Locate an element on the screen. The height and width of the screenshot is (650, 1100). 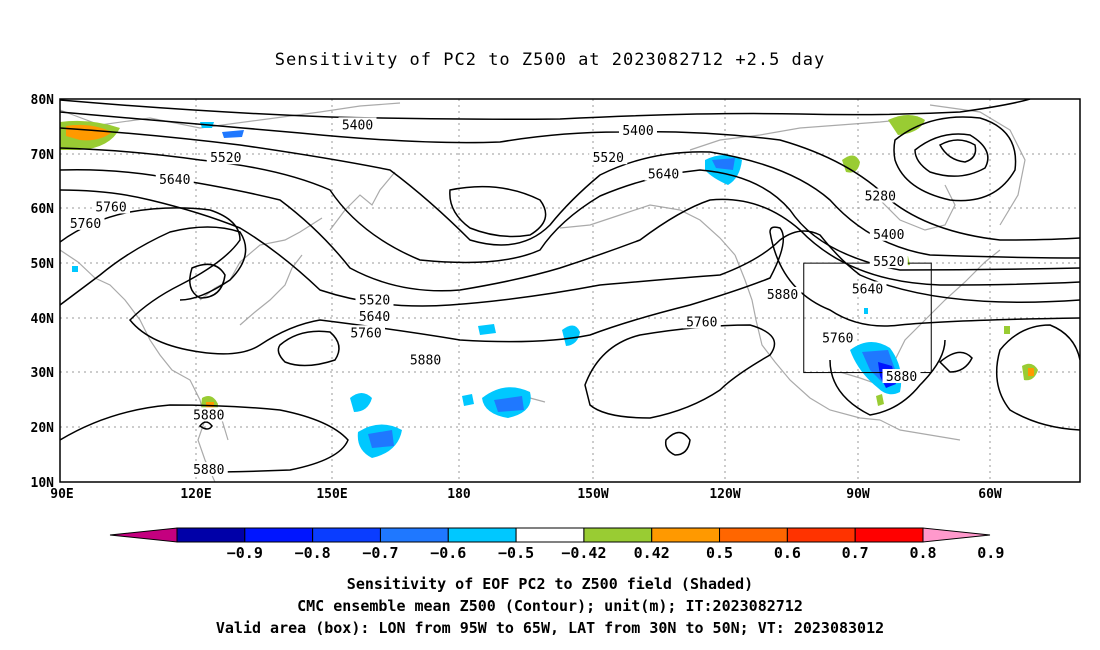
colorbar-min-arrow is located at coordinates (143, 535).